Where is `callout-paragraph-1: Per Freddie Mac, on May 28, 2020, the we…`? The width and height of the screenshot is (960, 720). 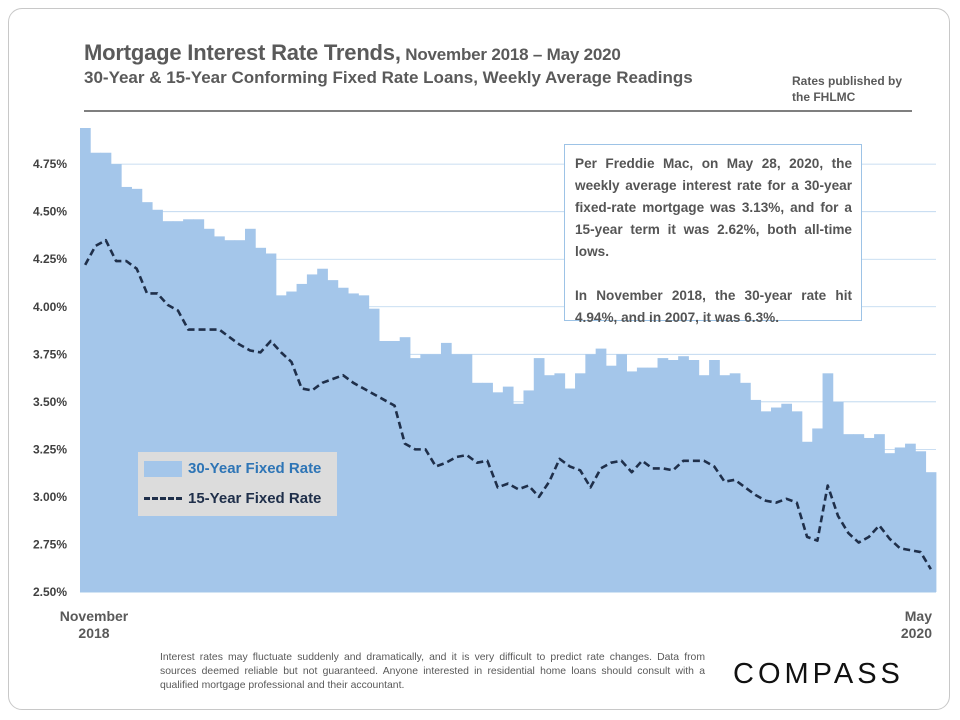
callout-paragraph-1: Per Freddie Mac, on May 28, 2020, the we… is located at coordinates (713, 207).